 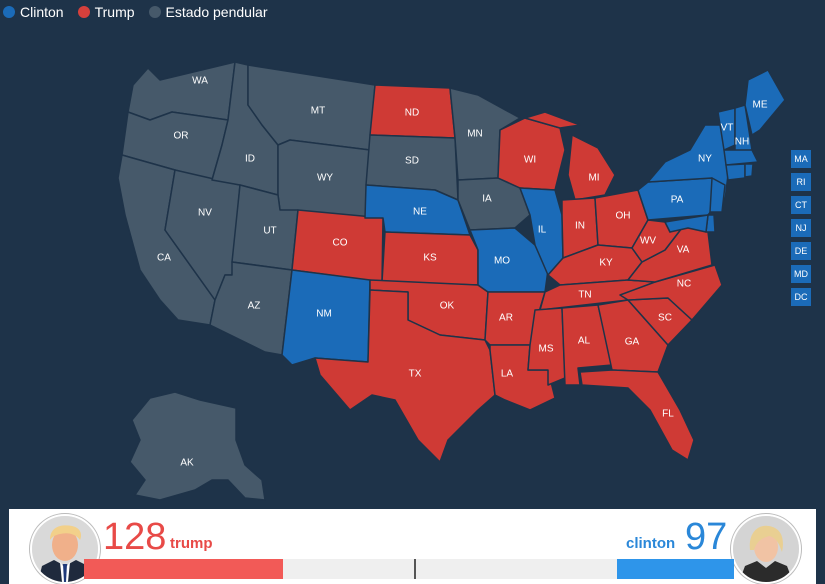 I want to click on small-state-ma: MA, so click(x=801, y=159).